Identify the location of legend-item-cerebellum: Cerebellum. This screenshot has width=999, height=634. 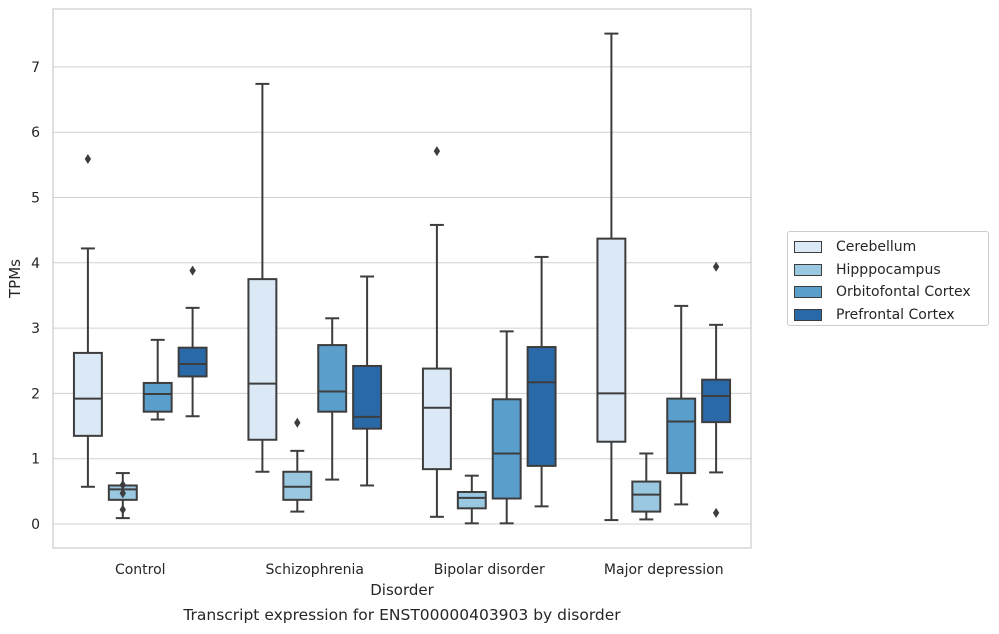
(891, 247).